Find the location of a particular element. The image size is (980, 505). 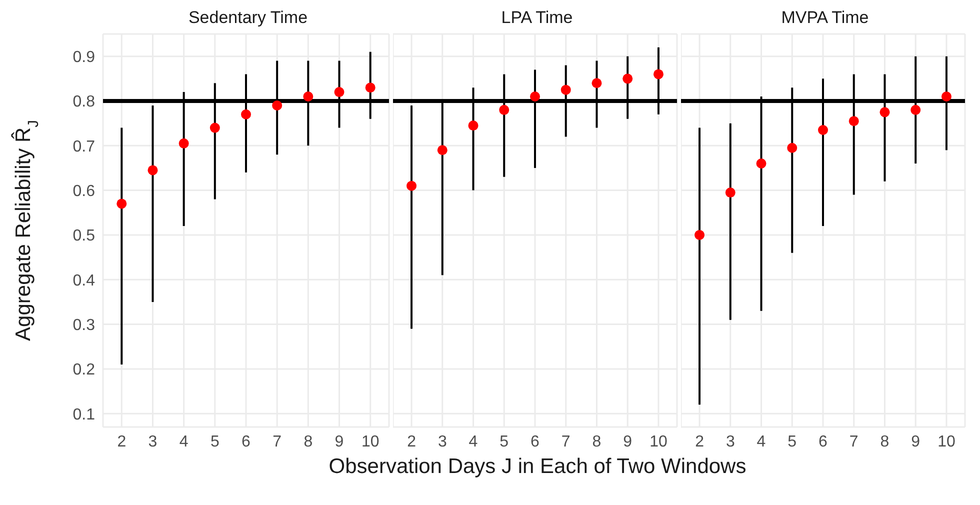

chart-title: LPA Time is located at coordinates (537, 18).